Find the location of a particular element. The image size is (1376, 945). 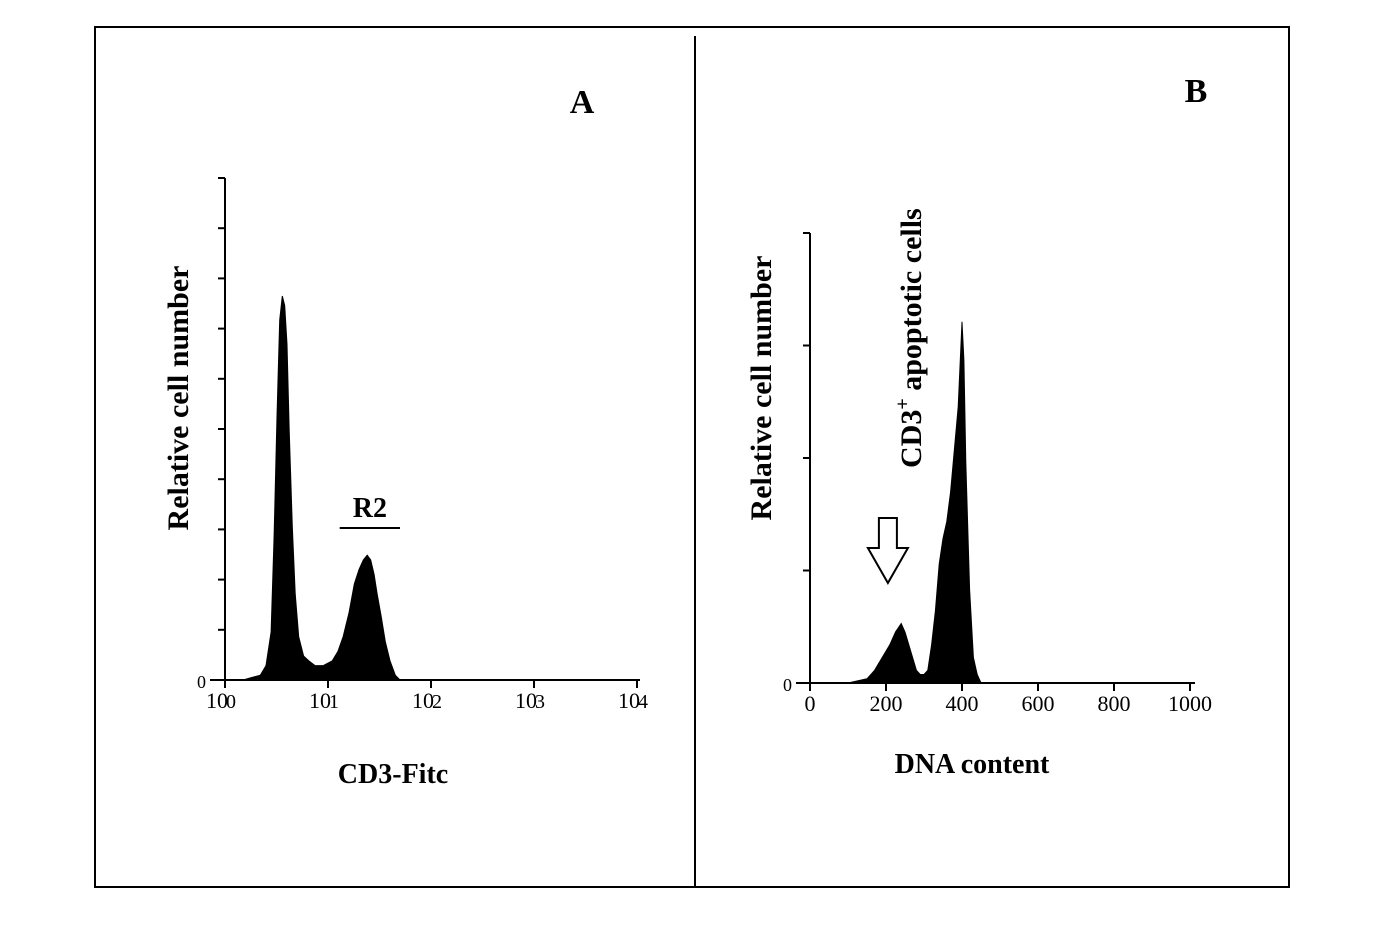

panel-a-x-tick-label: 10¹ is located at coordinates (324, 700).